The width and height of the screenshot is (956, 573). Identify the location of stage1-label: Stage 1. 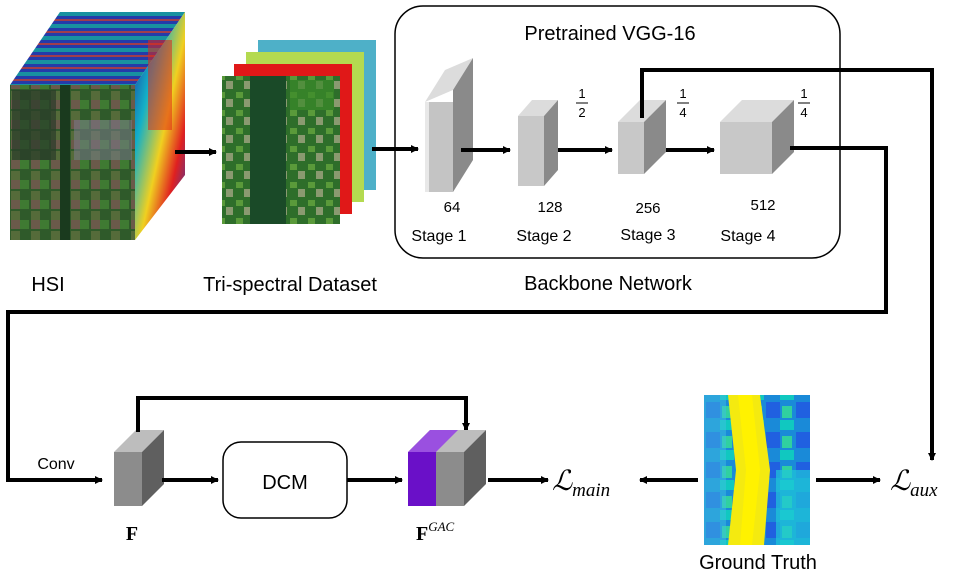
(438, 236).